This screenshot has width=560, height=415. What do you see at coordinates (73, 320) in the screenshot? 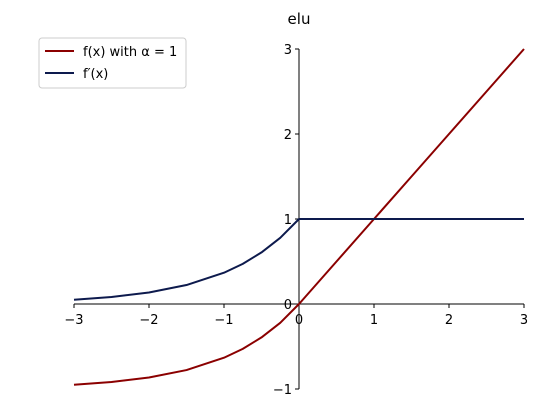
I see `x-tick-label: −3` at bounding box center [73, 320].